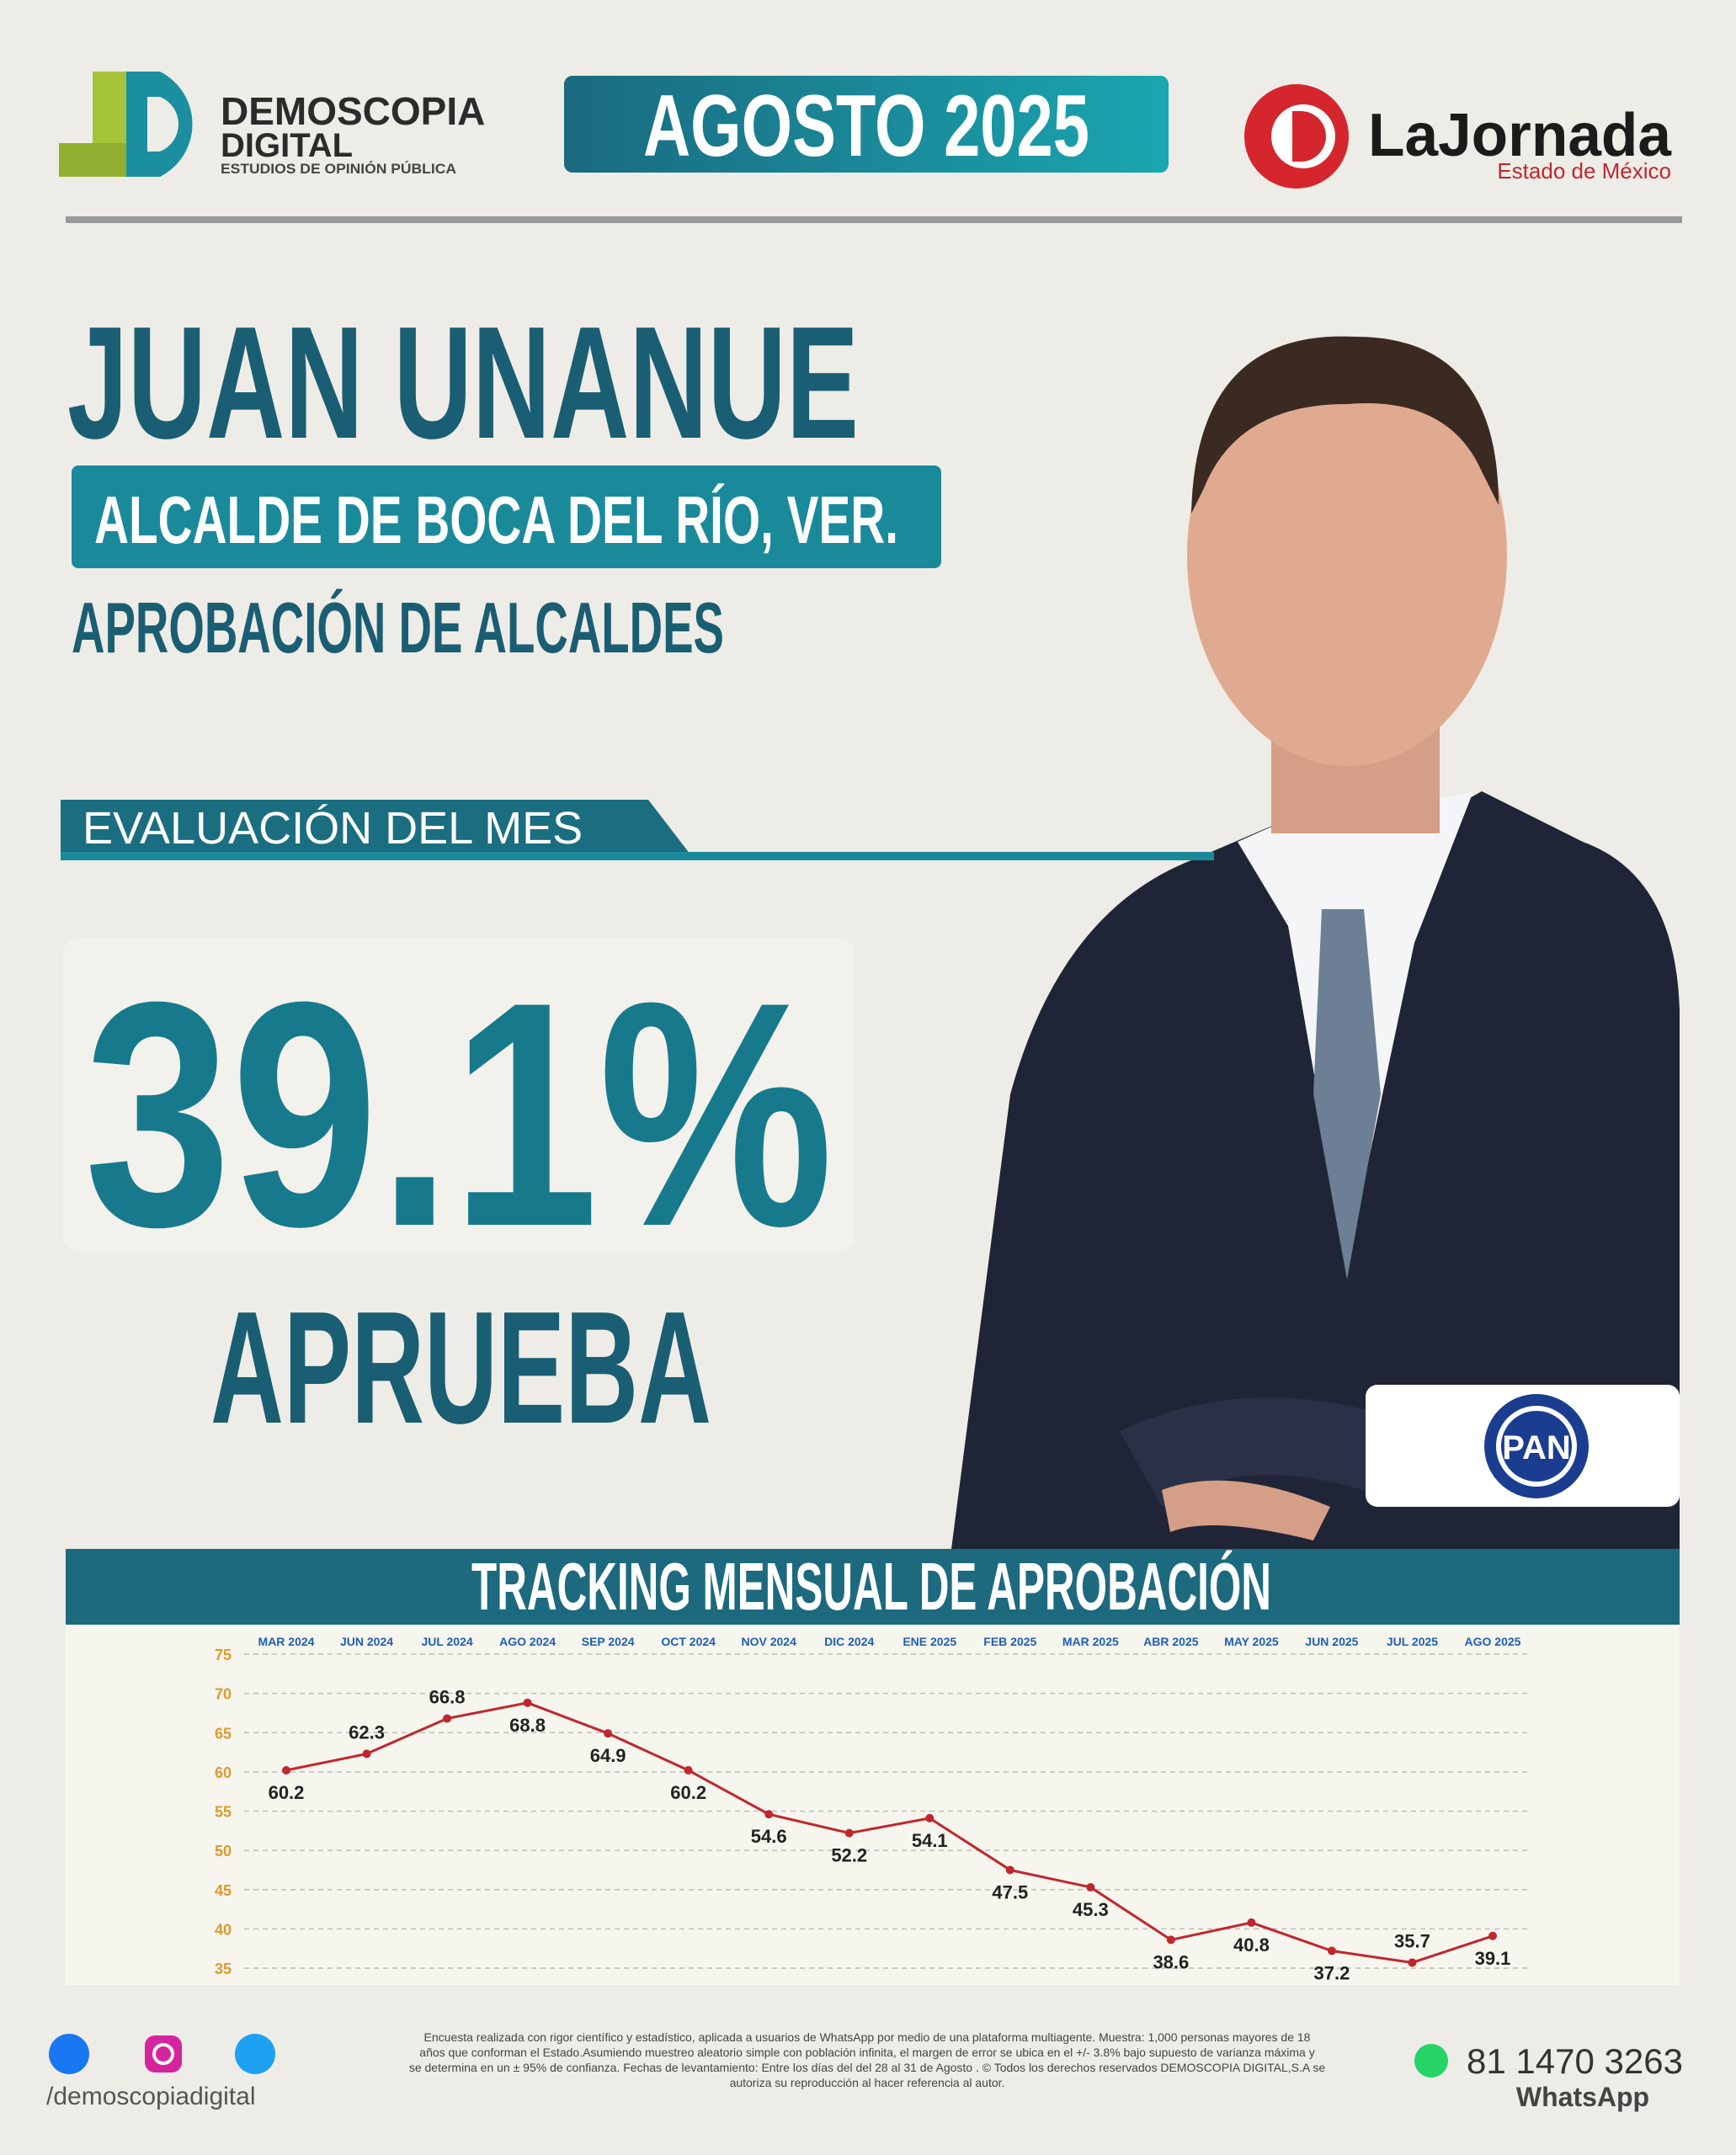 Image resolution: width=1736 pixels, height=2155 pixels. What do you see at coordinates (1171, 1641) in the screenshot?
I see `x-tick-label: ABR 2025` at bounding box center [1171, 1641].